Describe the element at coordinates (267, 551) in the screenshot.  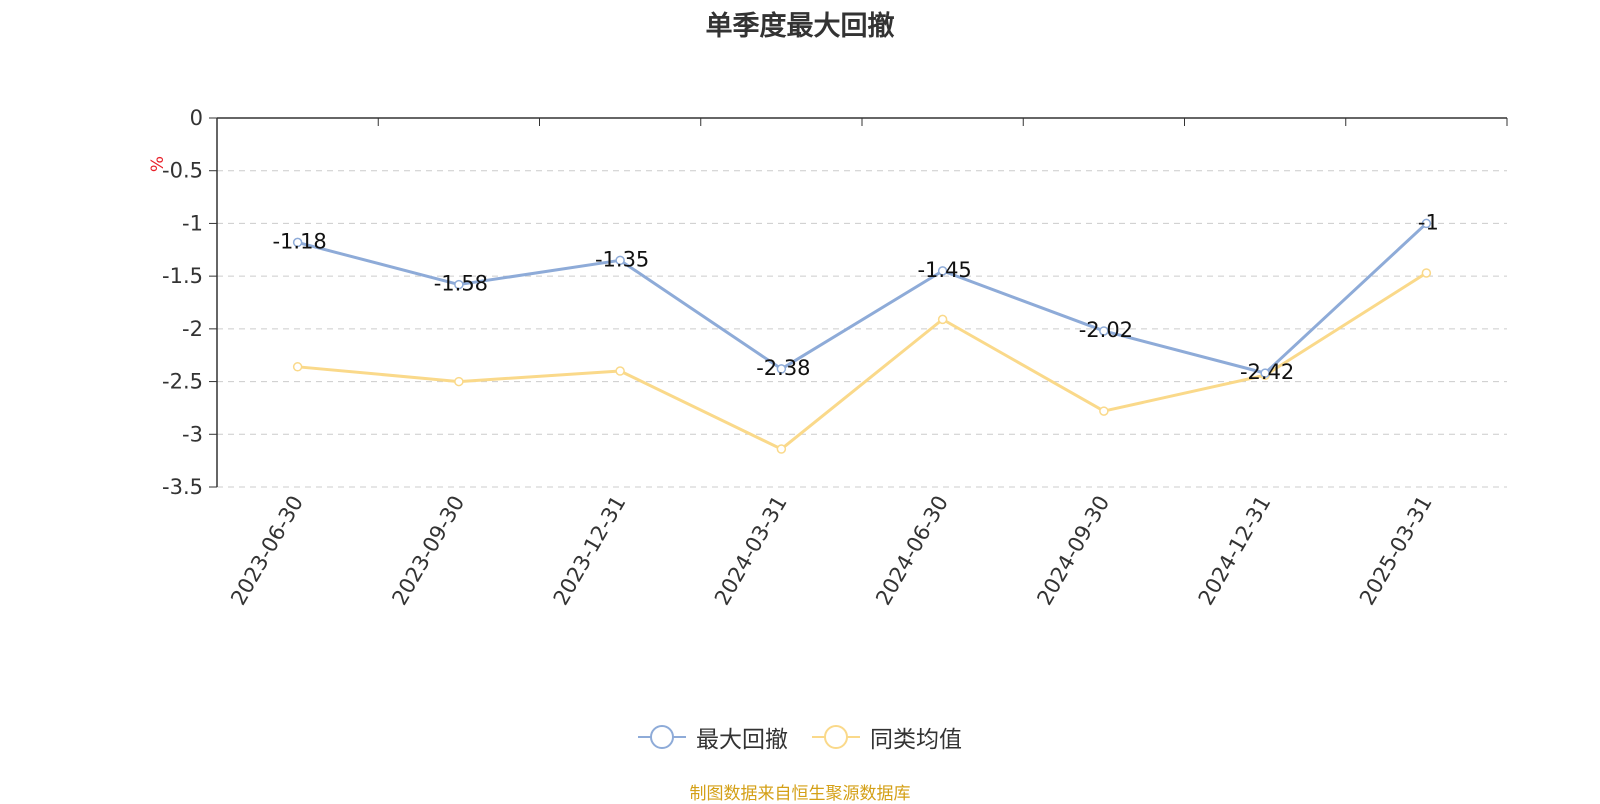
I see `x-tick-label: 2023-06-30` at that location.